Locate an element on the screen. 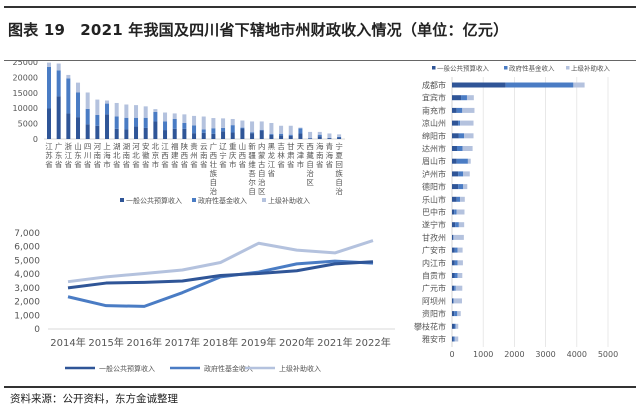 The image size is (640, 408). y-tick-label: 攀枝花市 is located at coordinates (430, 326).